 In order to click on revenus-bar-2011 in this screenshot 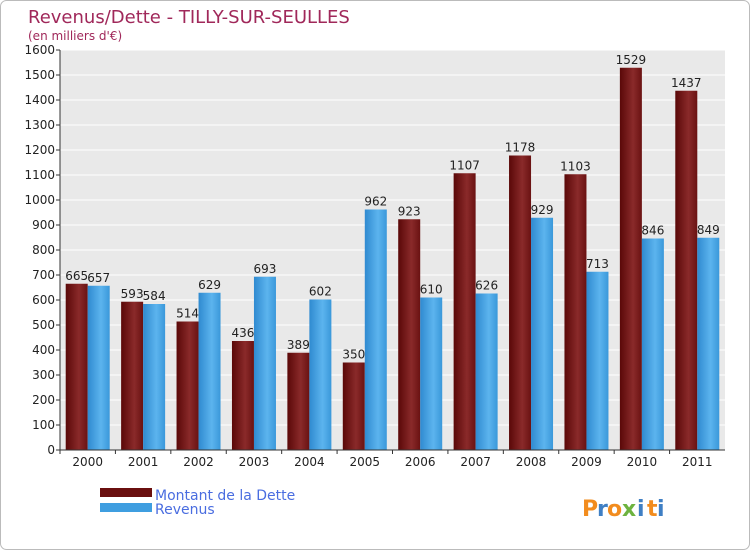, I will do `click(708, 343)`.